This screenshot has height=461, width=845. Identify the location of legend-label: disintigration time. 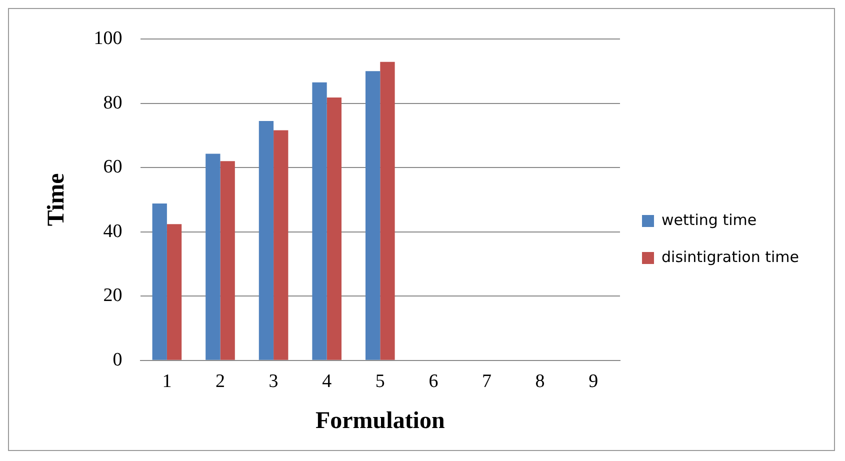
(730, 257).